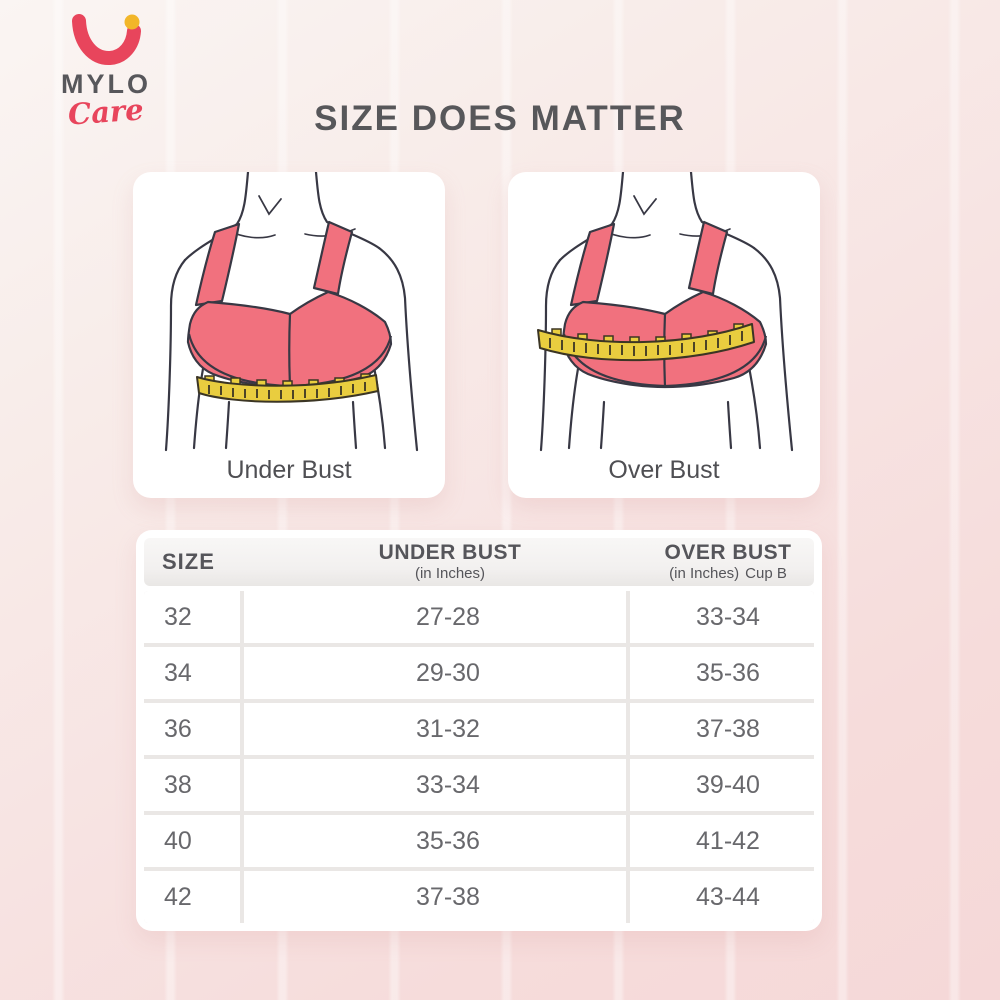 The image size is (1000, 1000). What do you see at coordinates (664, 470) in the screenshot?
I see `over-bust-label: Over Bust` at bounding box center [664, 470].